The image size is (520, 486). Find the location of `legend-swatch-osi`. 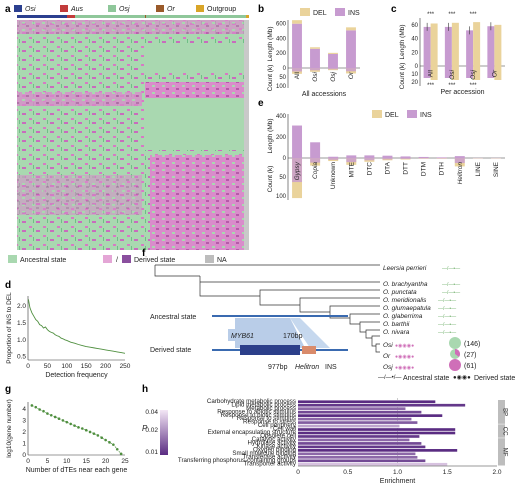

legend-swatch-osi is located at coordinates (18, 8).